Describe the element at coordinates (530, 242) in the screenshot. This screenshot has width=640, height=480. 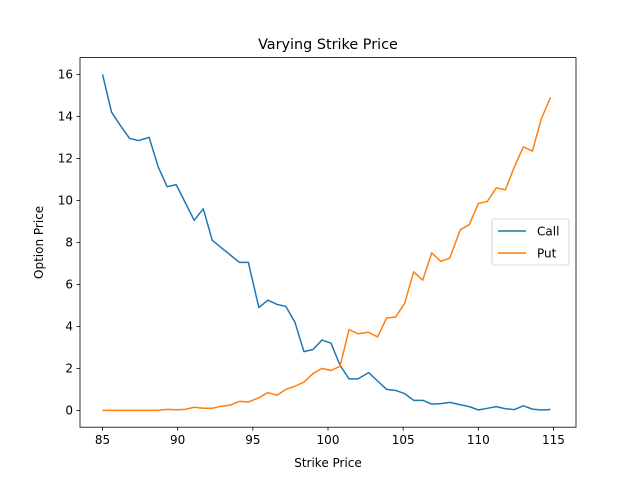
I see `legend: Call Put` at that location.